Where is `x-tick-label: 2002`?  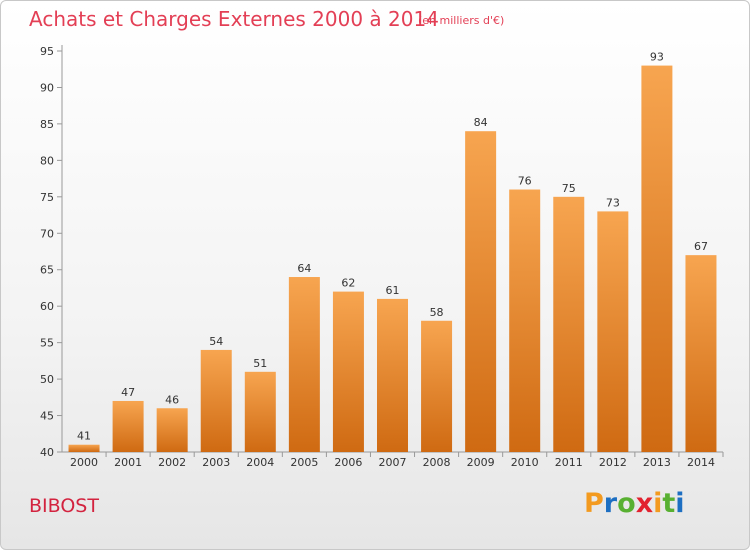 x-tick-label: 2002 is located at coordinates (172, 462).